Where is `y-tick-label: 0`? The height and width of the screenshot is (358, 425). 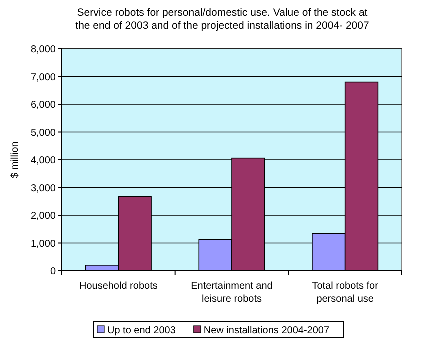 y-tick-label: 0 is located at coordinates (53, 272).